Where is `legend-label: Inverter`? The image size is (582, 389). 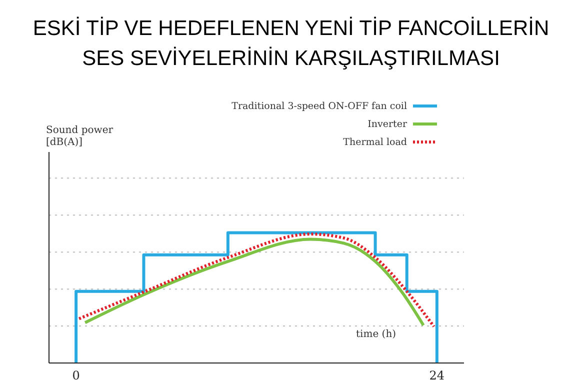
legend-label: Inverter is located at coordinates (387, 124).